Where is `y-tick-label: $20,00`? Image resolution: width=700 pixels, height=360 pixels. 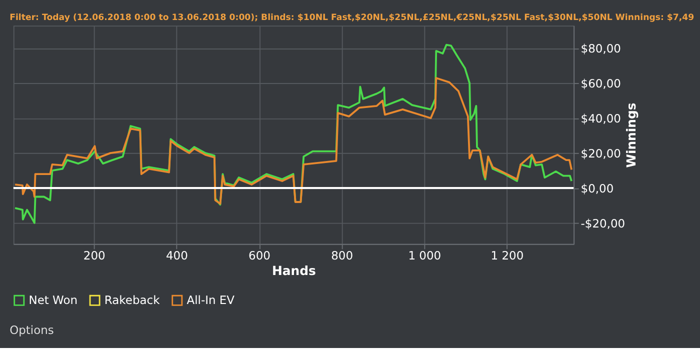 y-tick-label: $20,00 is located at coordinates (600, 153).